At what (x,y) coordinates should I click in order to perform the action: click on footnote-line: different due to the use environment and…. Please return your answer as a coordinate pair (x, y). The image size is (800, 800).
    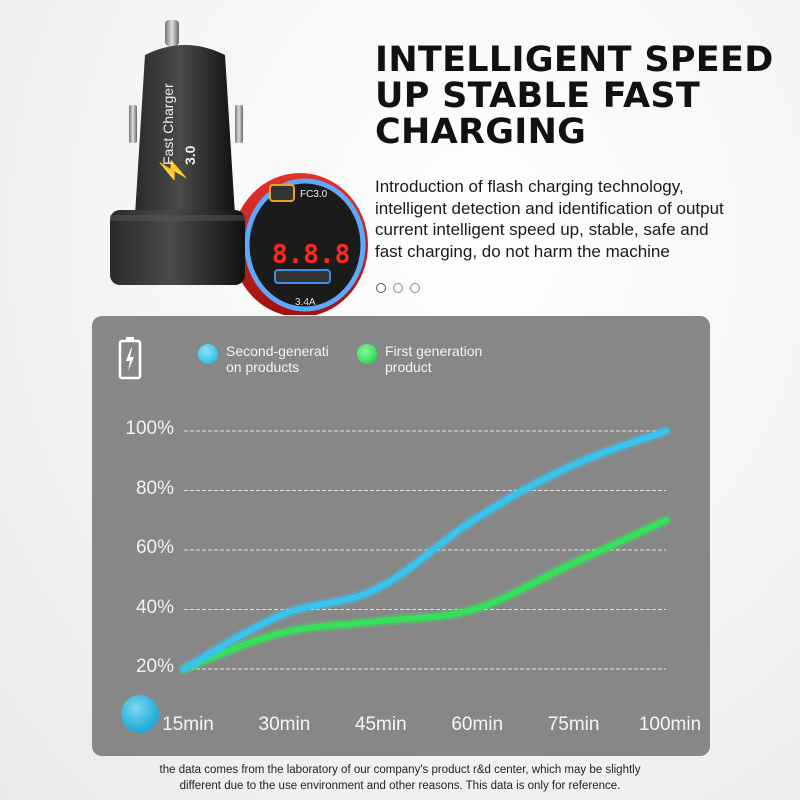
    Looking at the image, I should click on (400, 786).